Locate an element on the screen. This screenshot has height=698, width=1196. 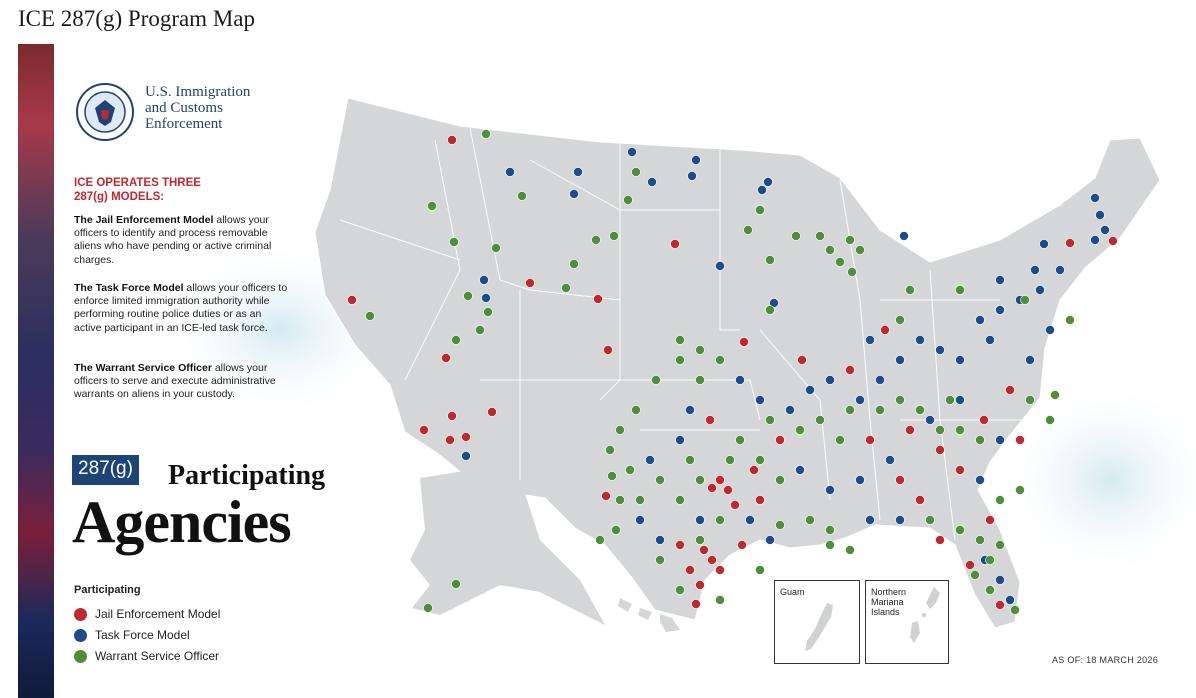
legend-label: Task Force Model is located at coordinates (142, 635).